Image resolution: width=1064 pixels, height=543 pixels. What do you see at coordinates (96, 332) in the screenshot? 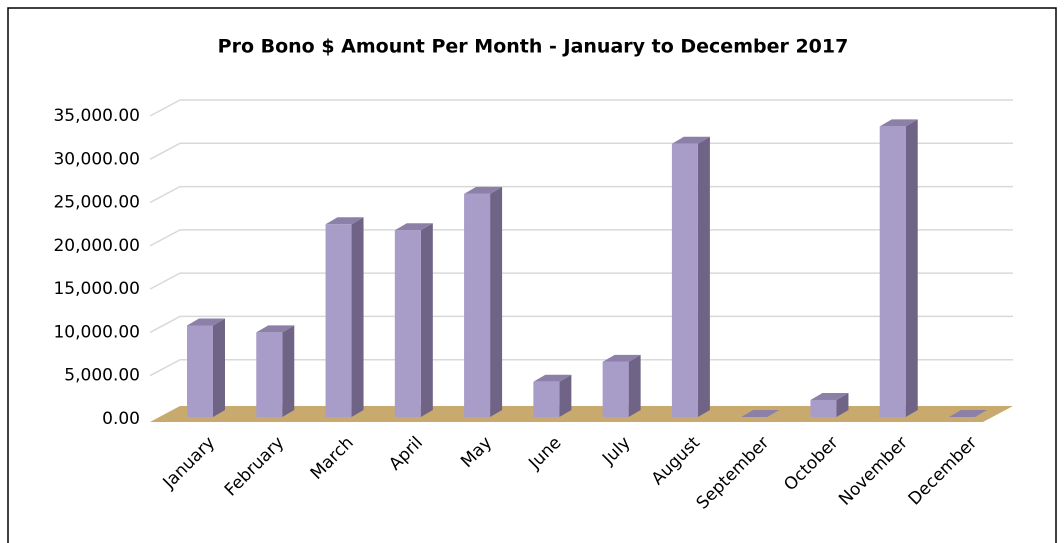
I see `y-tick-label: 10,000.00` at bounding box center [96, 332].